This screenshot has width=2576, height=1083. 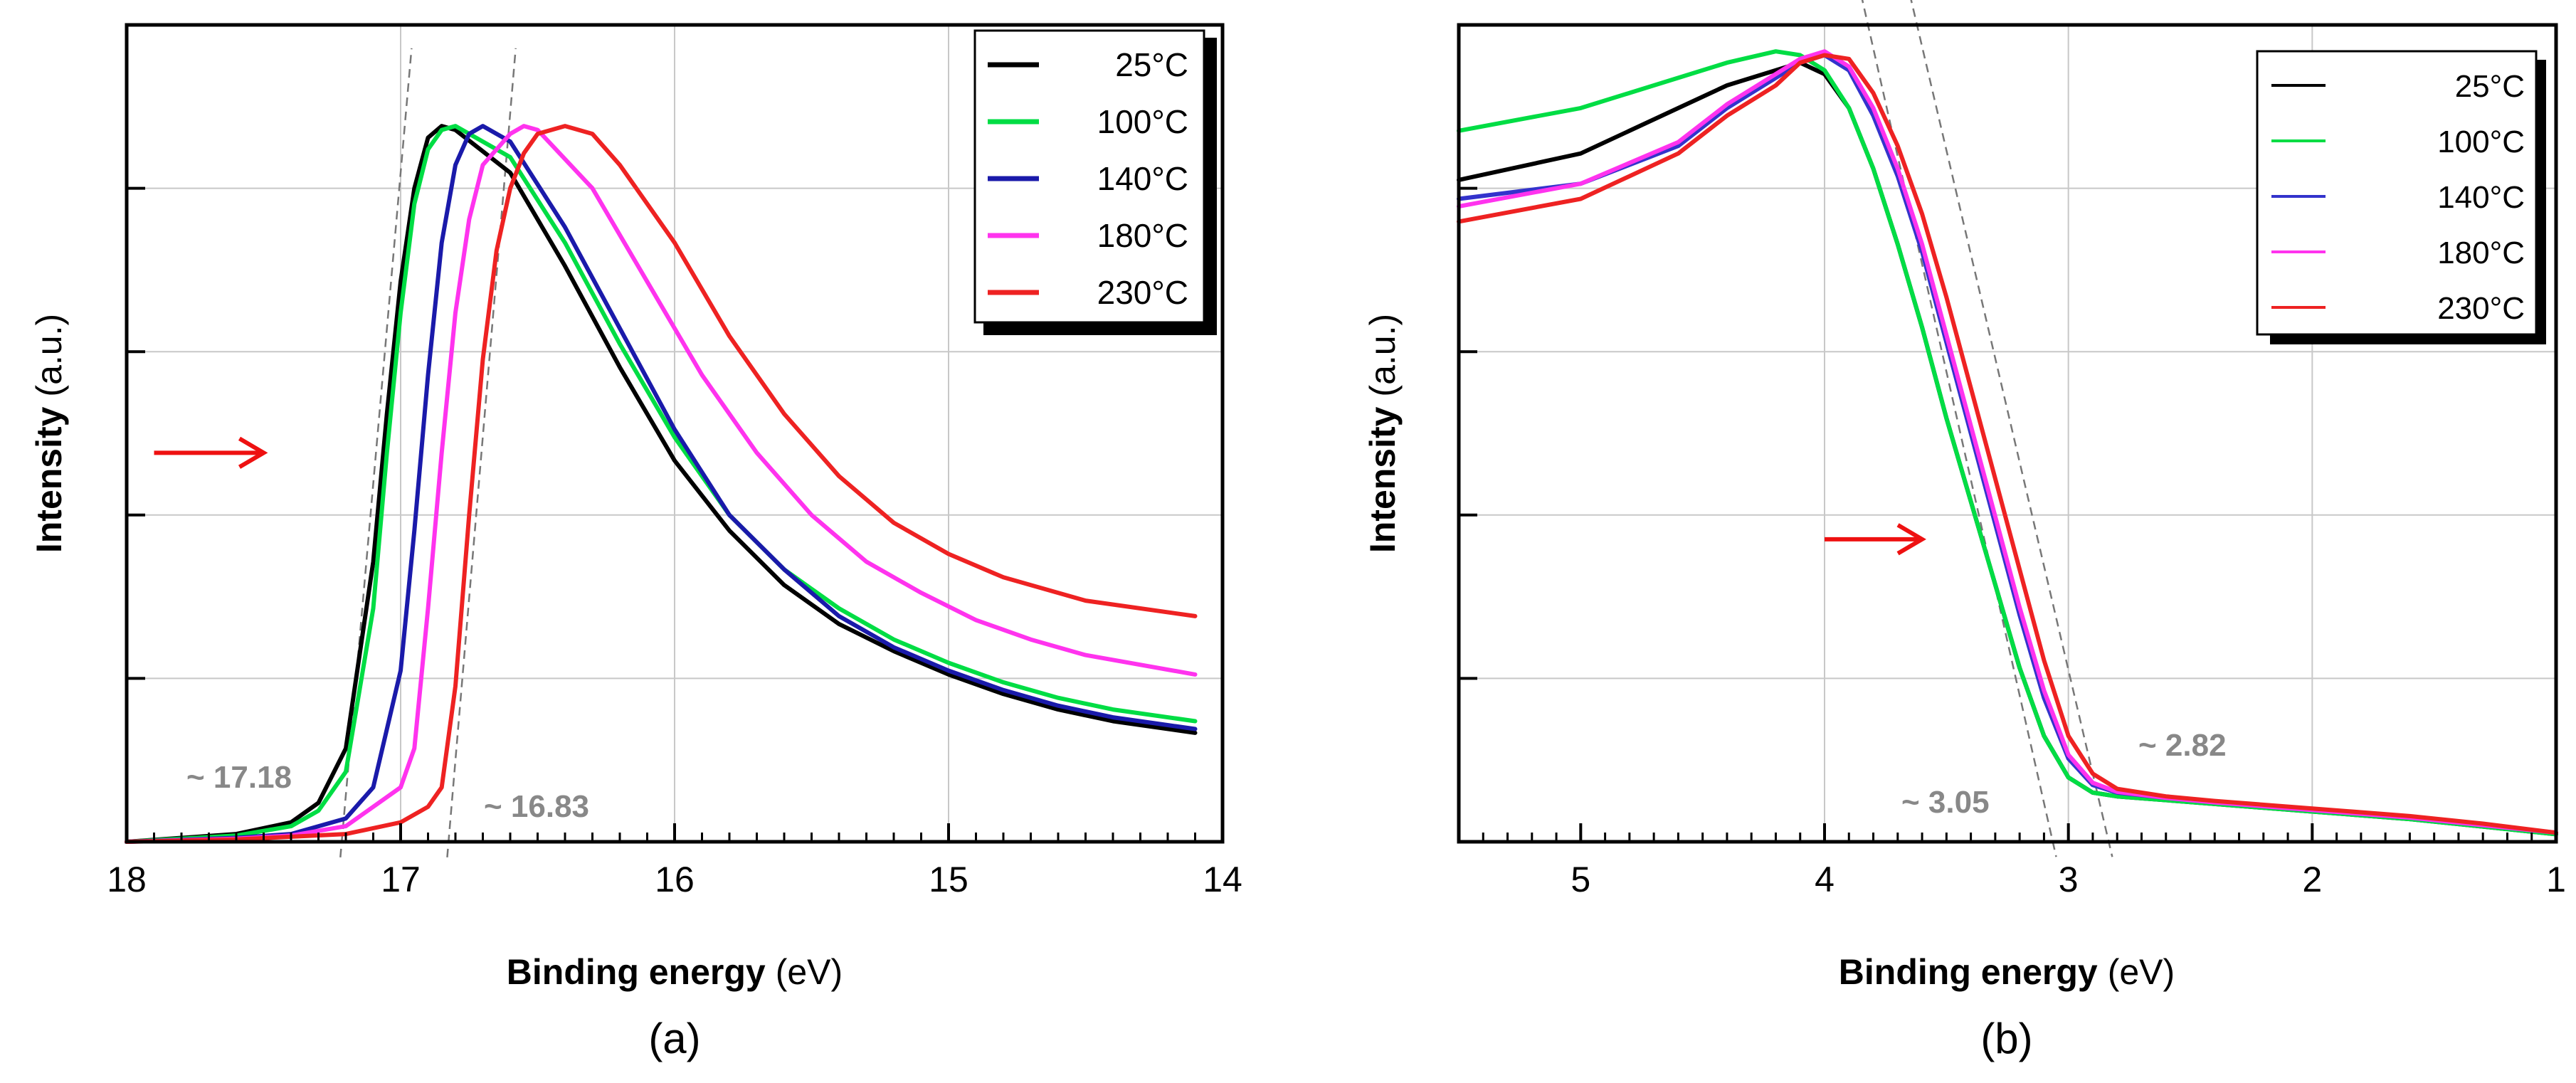 I want to click on x-tick-label: 1, so click(x=2556, y=879).